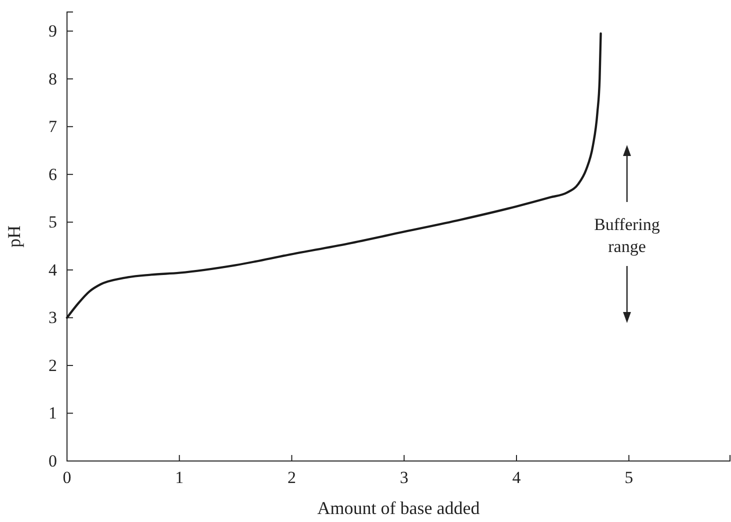 Image resolution: width=731 pixels, height=522 pixels. I want to click on x-tick-label: 0, so click(67, 478).